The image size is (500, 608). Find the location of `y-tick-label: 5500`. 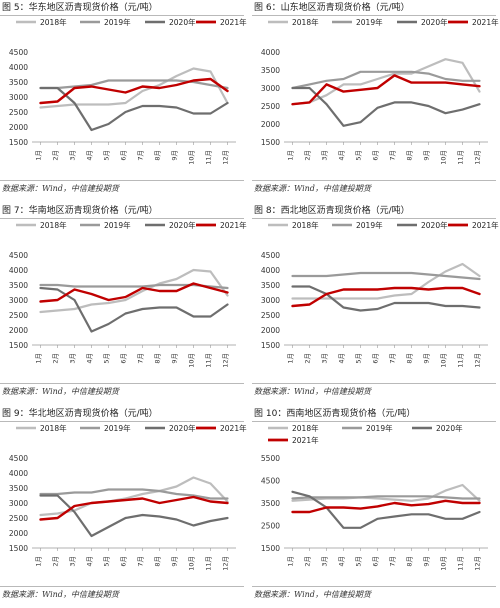

y-tick-label: 5500 is located at coordinates (270, 458).